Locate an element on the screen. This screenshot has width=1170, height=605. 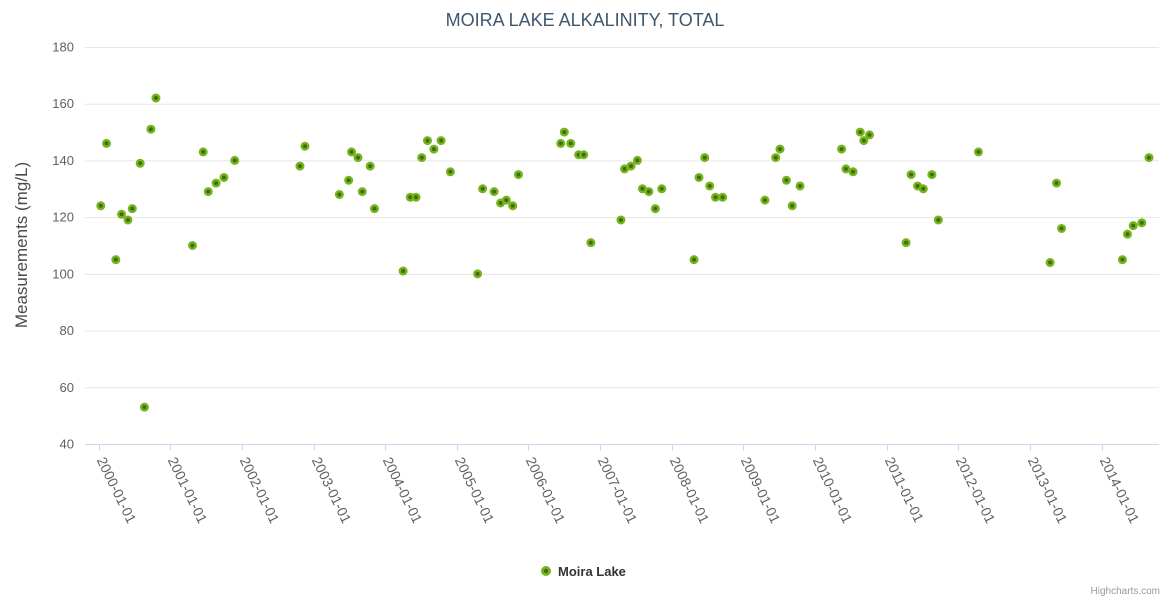
y-axis-labels: 40 60 80 100 120 140 160 180 is located at coordinates (63, 246).